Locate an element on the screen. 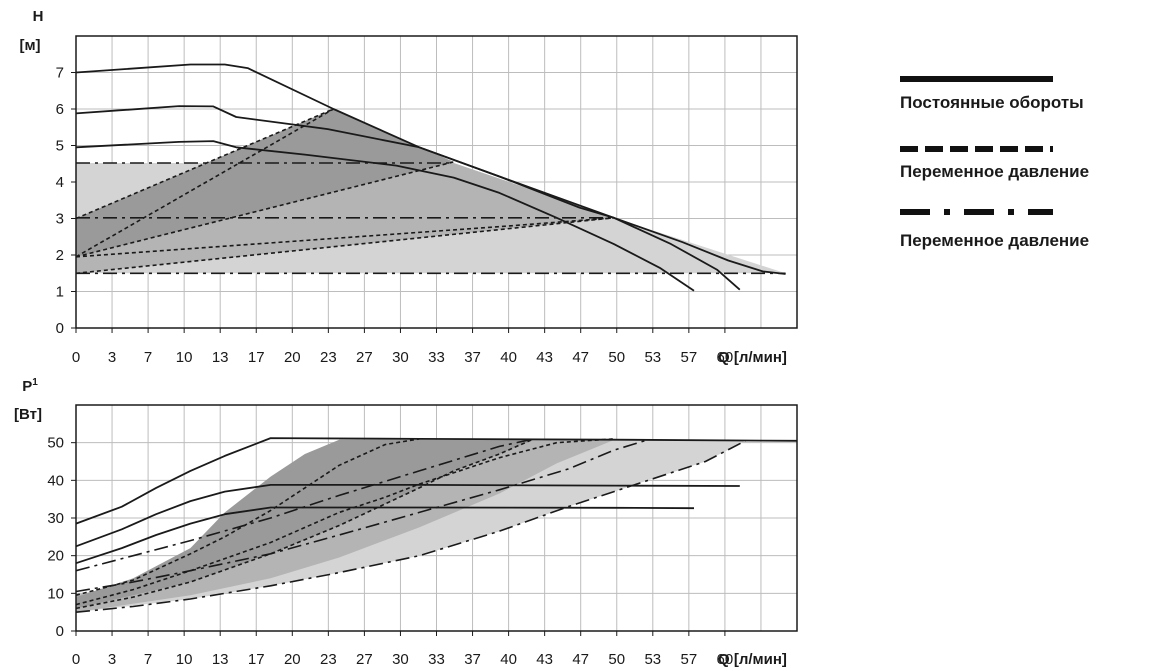 The height and width of the screenshot is (671, 1173). legend-dashed-label: Переменное давление is located at coordinates (994, 171).